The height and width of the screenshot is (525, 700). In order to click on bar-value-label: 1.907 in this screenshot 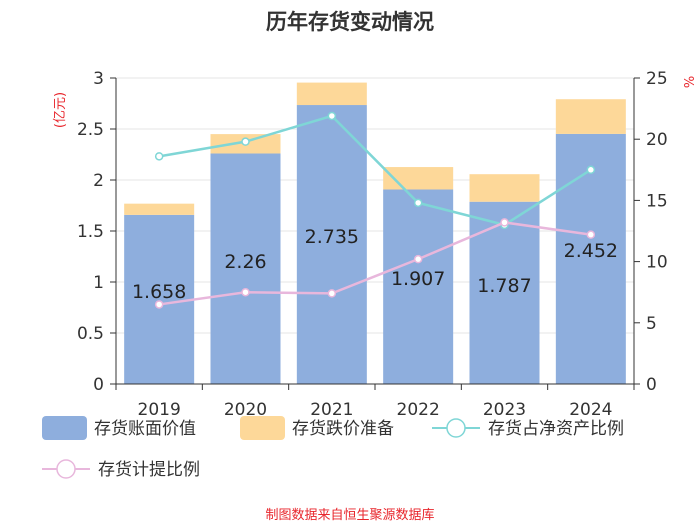, I will do `click(418, 279)`.